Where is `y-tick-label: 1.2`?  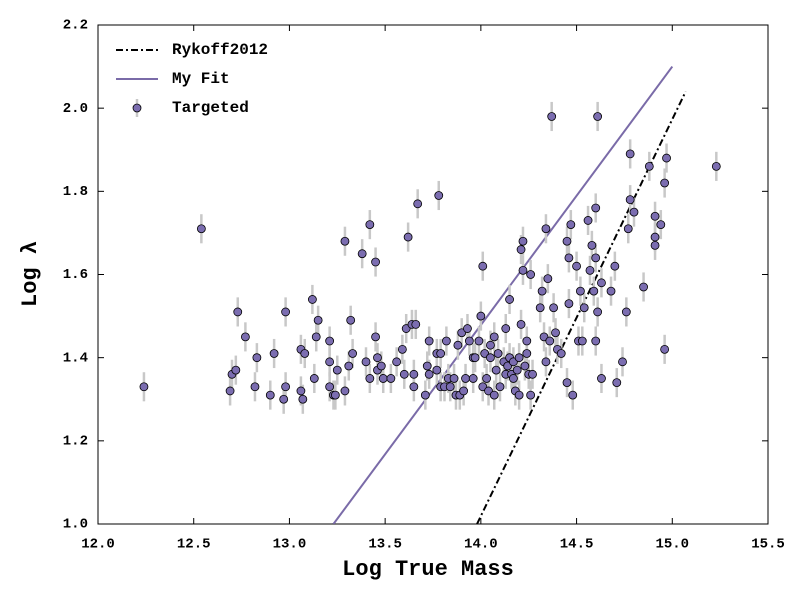 y-tick-label: 1.2 is located at coordinates (75, 442).